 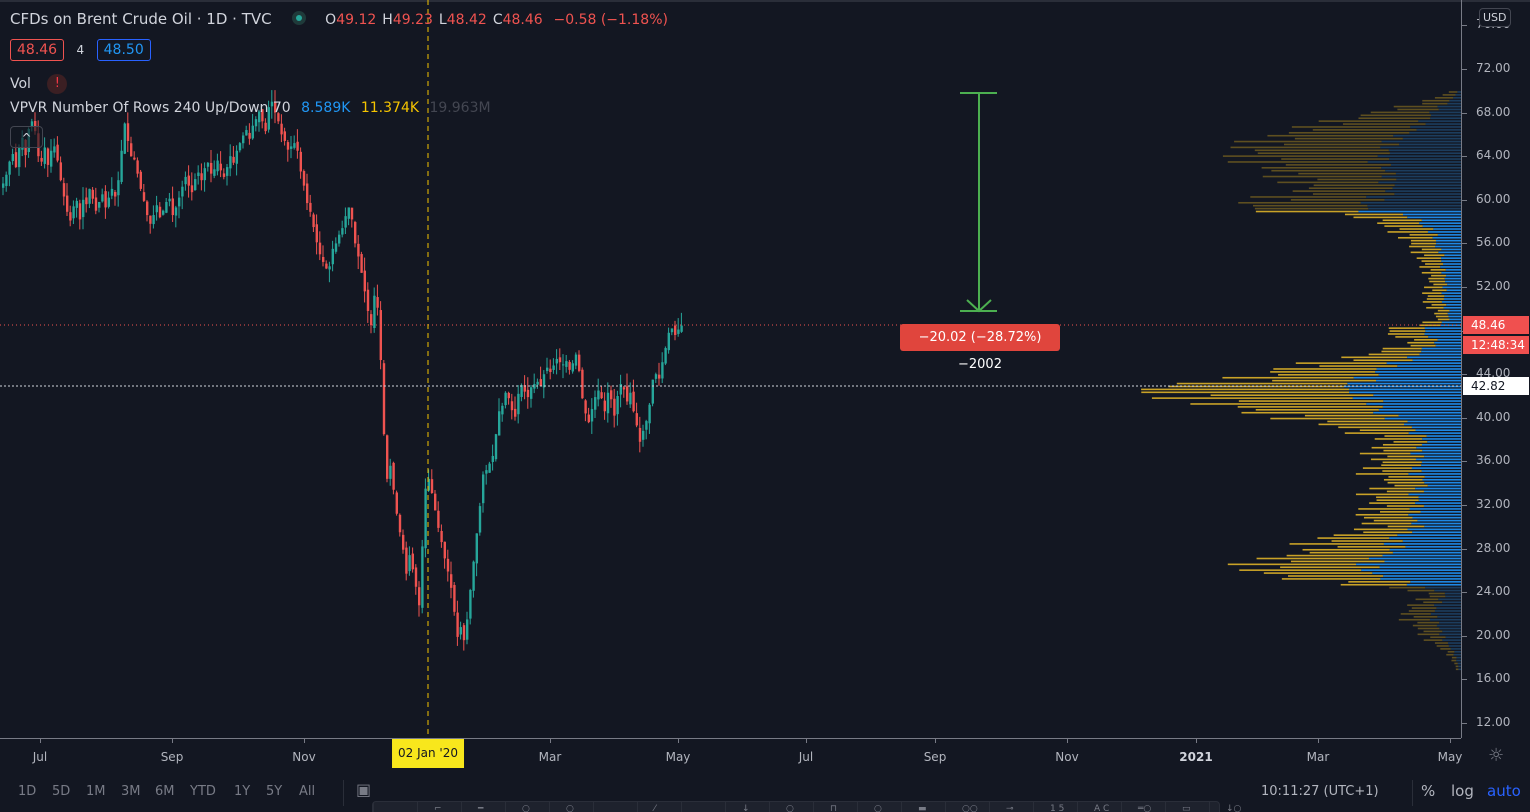 What do you see at coordinates (765, 1) in the screenshot?
I see `top-border` at bounding box center [765, 1].